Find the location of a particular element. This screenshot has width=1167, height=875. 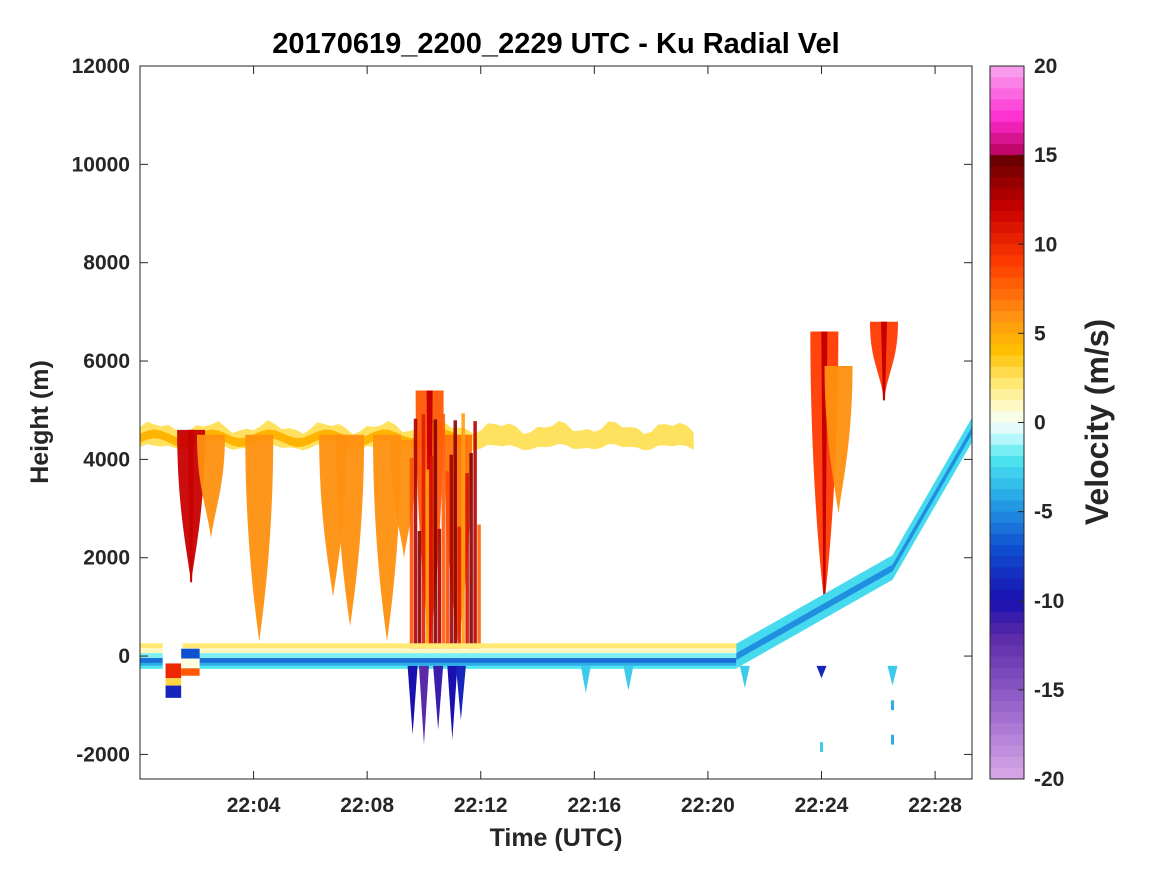

colorbar-tick-label: -10 is located at coordinates (1049, 601).